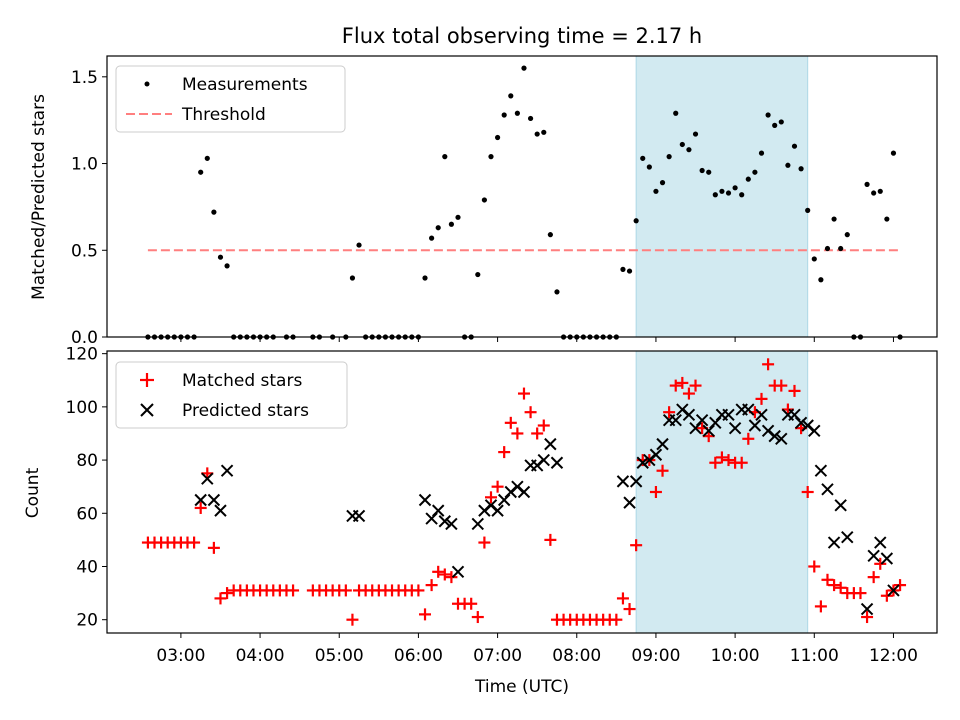 The image size is (960, 720). What do you see at coordinates (147, 410) in the screenshot?
I see `predicted-legend-marker` at bounding box center [147, 410].